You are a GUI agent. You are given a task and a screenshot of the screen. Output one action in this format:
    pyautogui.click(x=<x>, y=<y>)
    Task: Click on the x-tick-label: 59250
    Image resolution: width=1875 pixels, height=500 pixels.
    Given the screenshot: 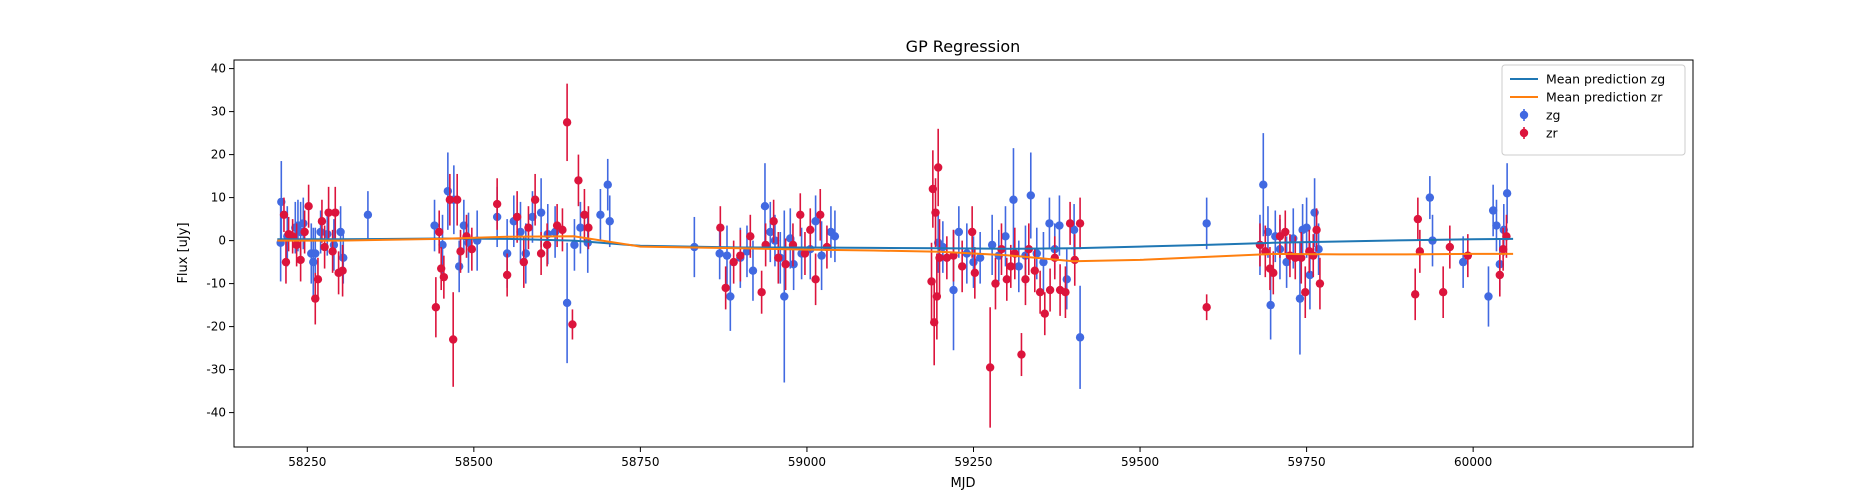 What is the action you would take?
    pyautogui.click(x=973, y=462)
    